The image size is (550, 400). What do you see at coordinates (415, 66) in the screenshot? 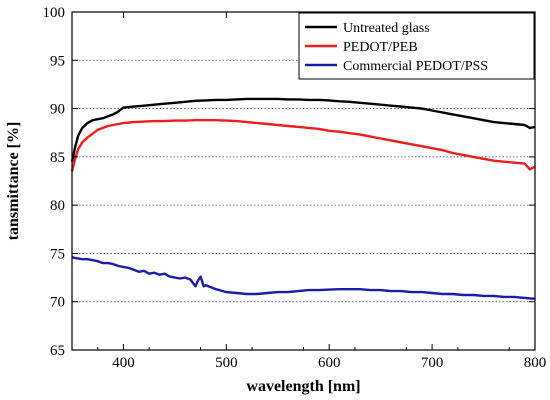
I see `legend-label-3: Commercial PEDOT/PSS` at bounding box center [415, 66].